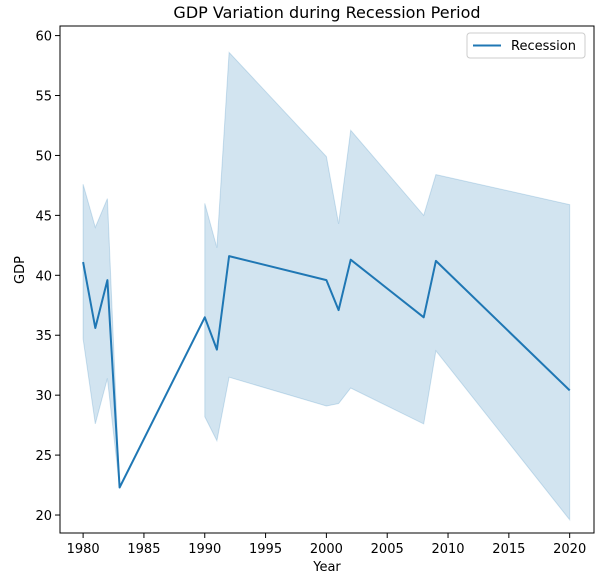 This screenshot has width=606, height=577. Describe the element at coordinates (43, 516) in the screenshot. I see `y-tick-label: 20` at that location.